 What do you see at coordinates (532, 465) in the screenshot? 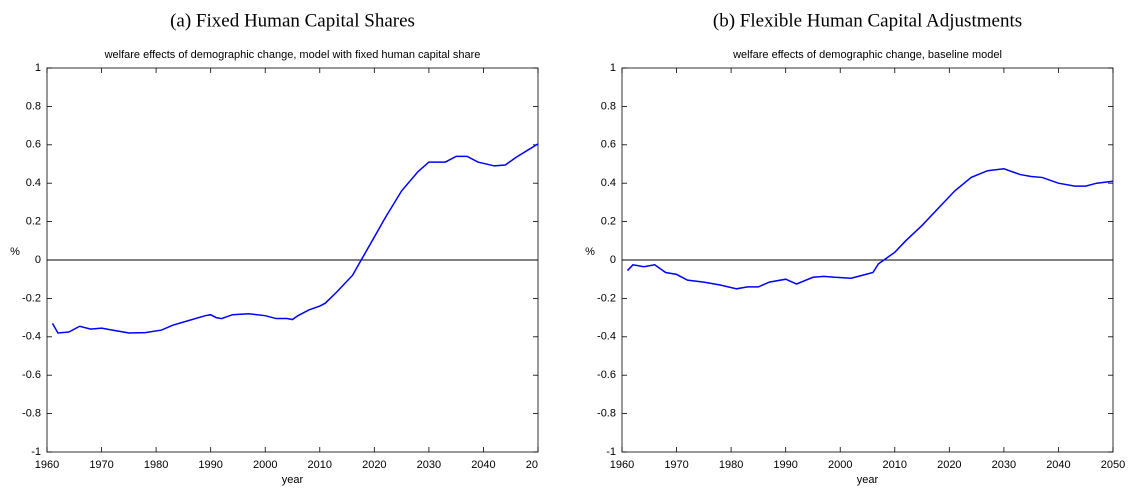
I see `x-tick-label: 20` at bounding box center [532, 465].